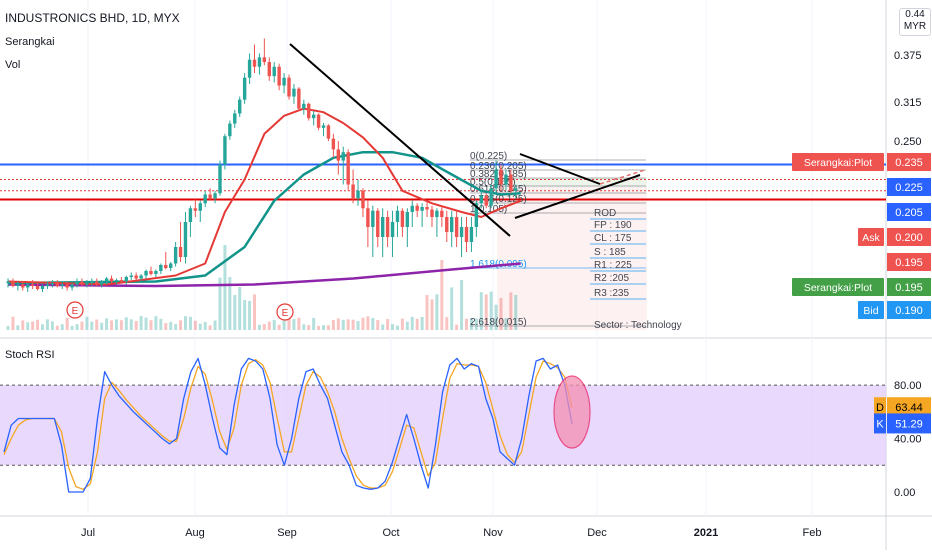 Image resolution: width=932 pixels, height=555 pixels. What do you see at coordinates (638, 325) in the screenshot?
I see `note-label: Sector : Technology` at bounding box center [638, 325].